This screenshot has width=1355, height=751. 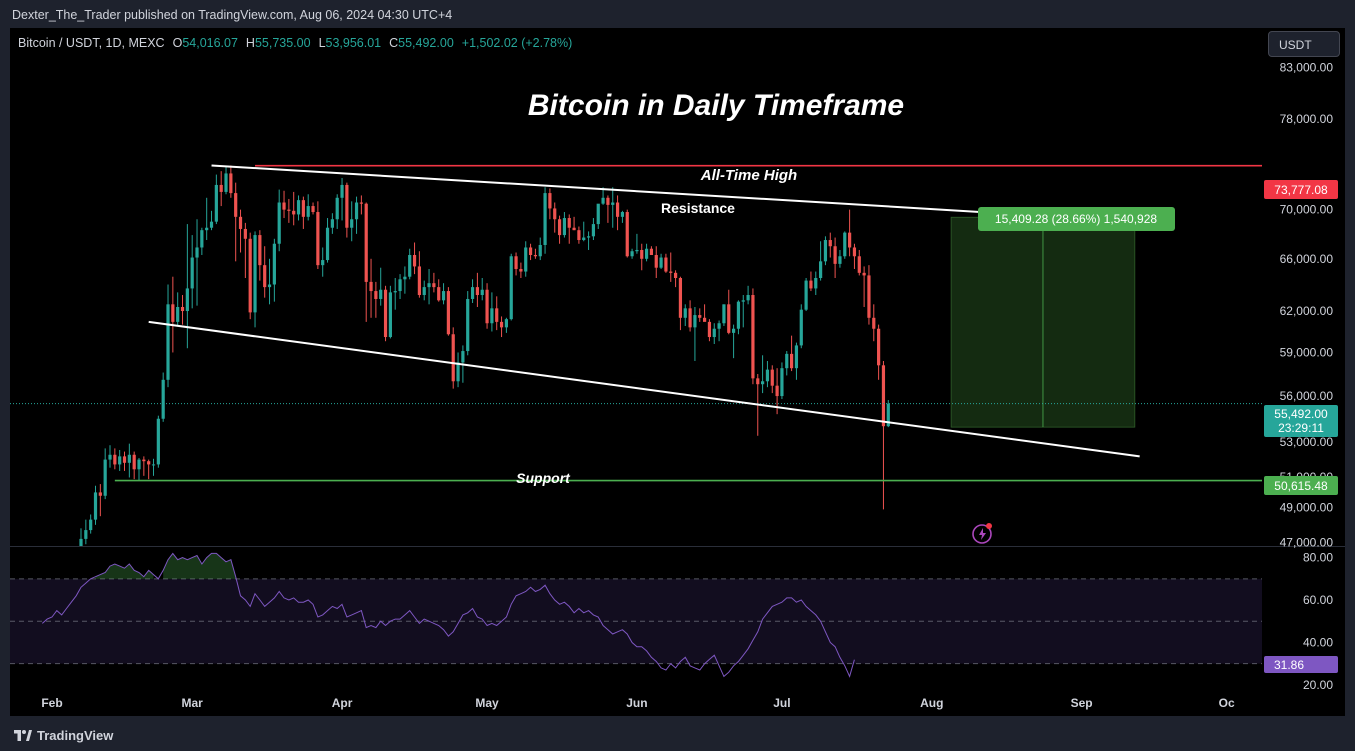 I want to click on tradingview-logo: TradingView, so click(x=63, y=735).